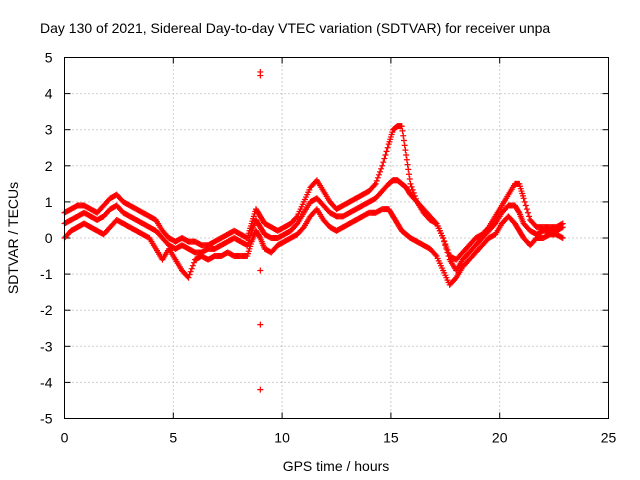 The image size is (640, 480). Describe the element at coordinates (49, 202) in the screenshot. I see `y-tick-label: 1` at that location.